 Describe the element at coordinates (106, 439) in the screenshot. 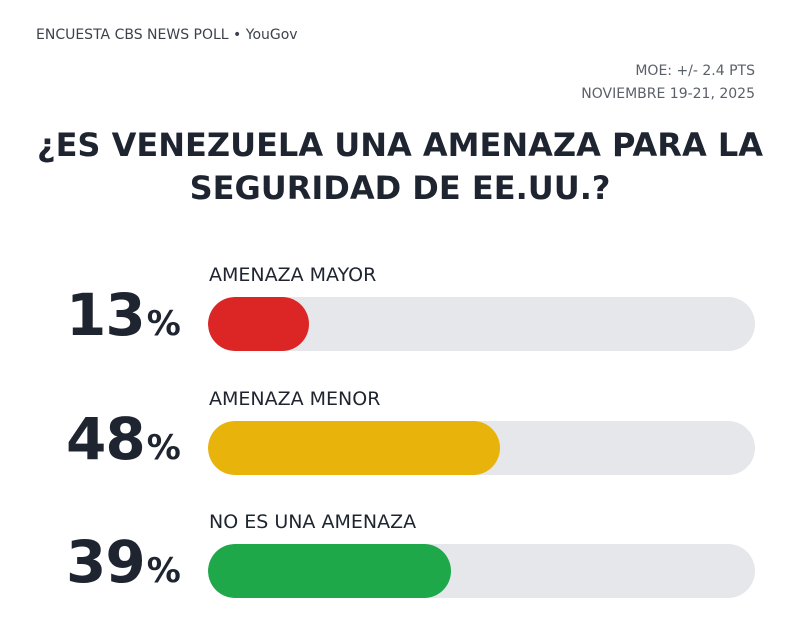

I see `percentage-number: 48` at that location.